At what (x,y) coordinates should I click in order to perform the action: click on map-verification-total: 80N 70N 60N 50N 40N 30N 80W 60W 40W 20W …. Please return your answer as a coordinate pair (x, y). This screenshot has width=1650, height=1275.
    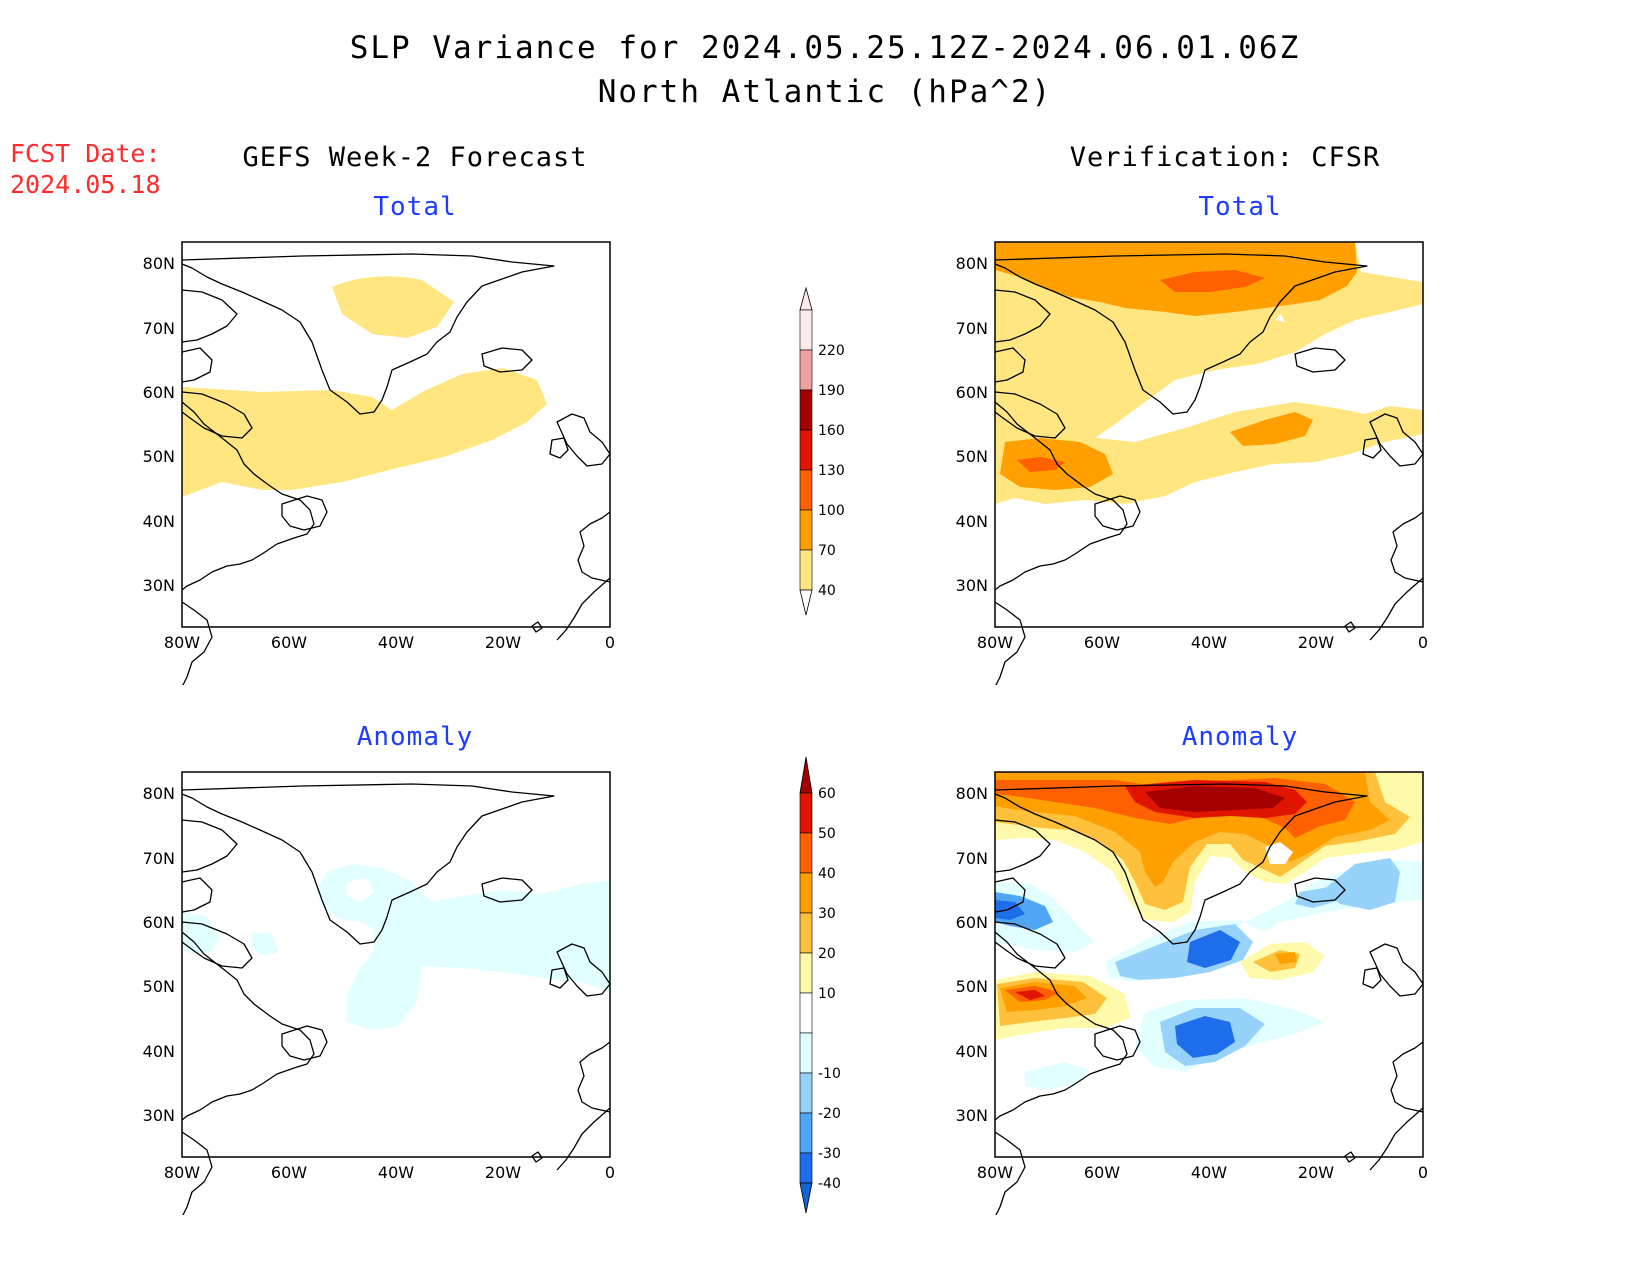
    Looking at the image, I should click on (1192, 463).